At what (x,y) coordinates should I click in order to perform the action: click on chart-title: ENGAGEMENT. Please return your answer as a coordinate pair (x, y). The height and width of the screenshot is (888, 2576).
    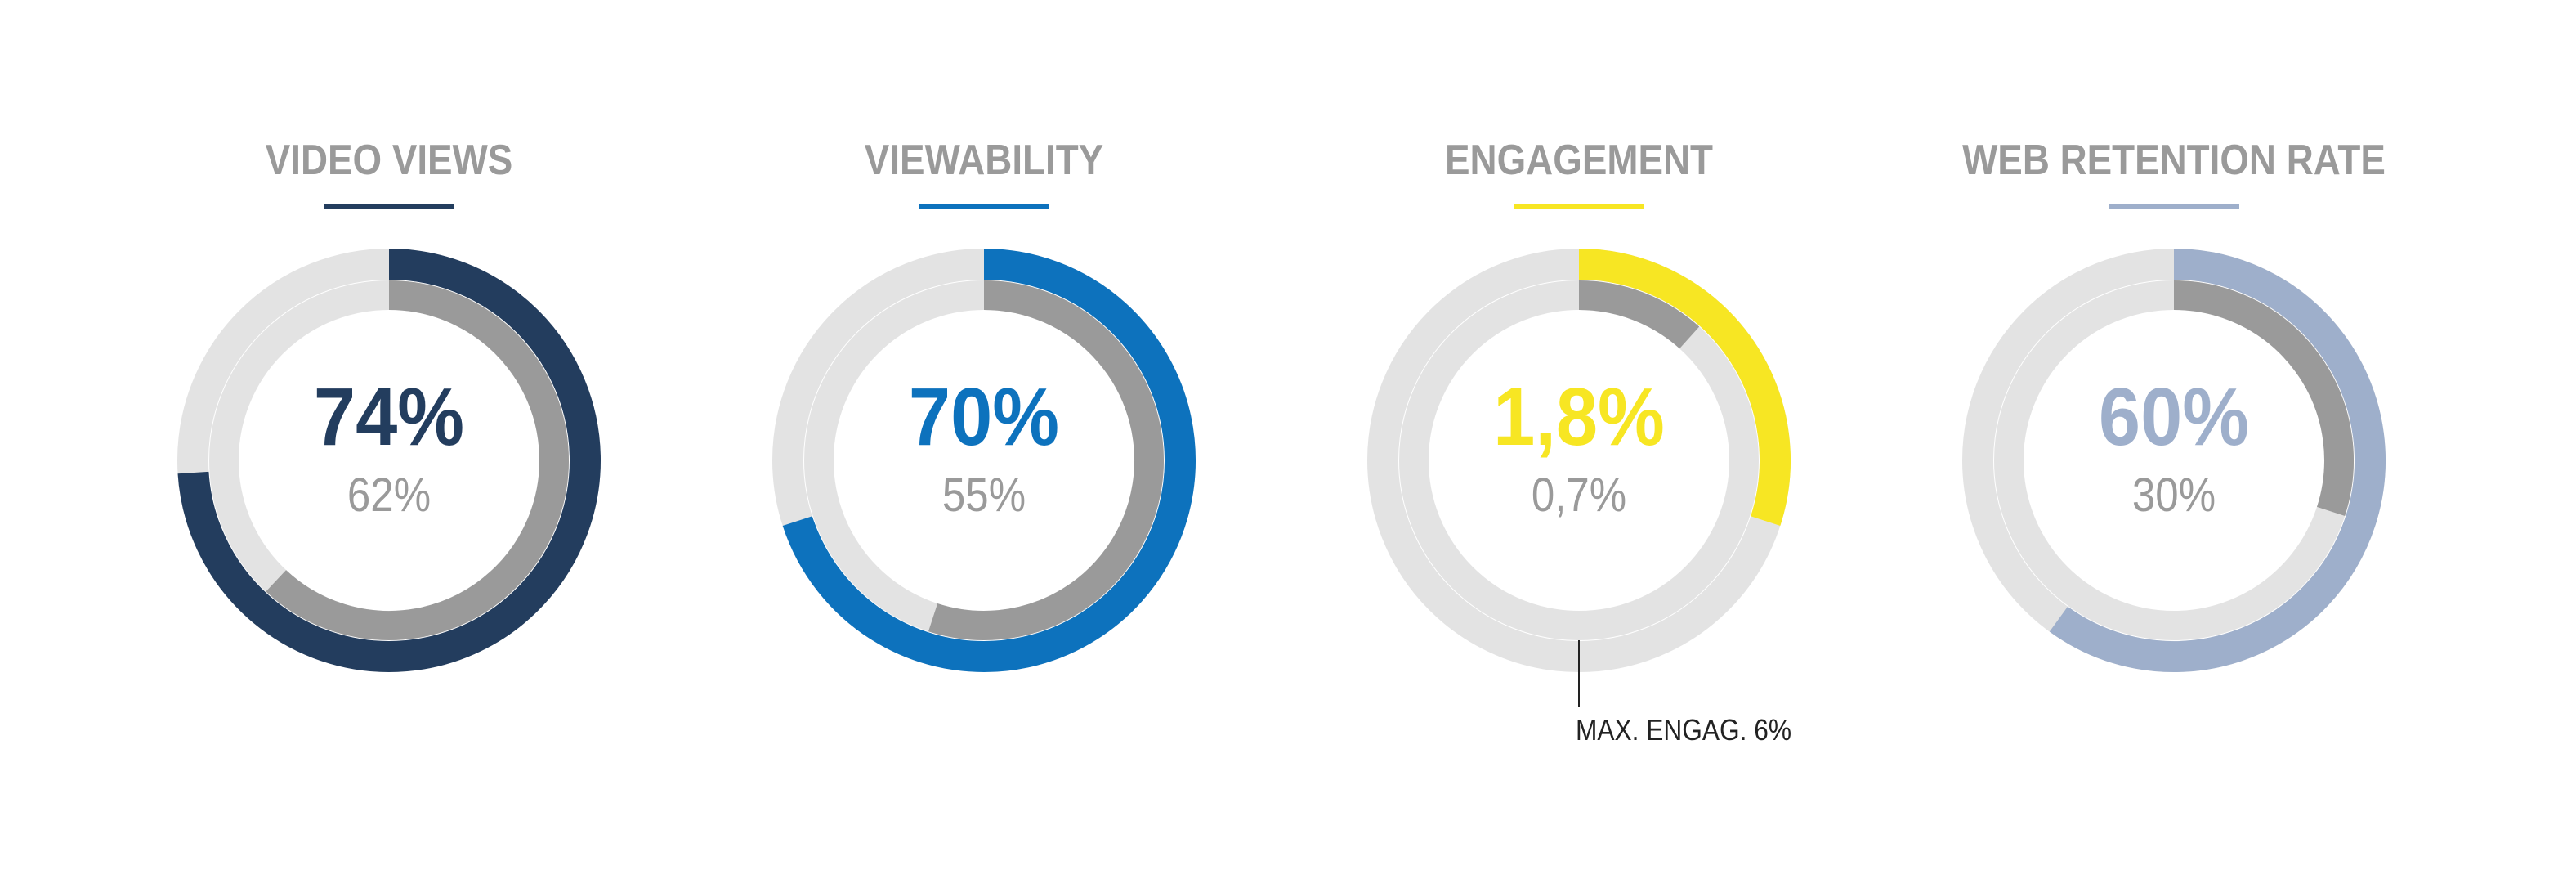
    Looking at the image, I should click on (1579, 160).